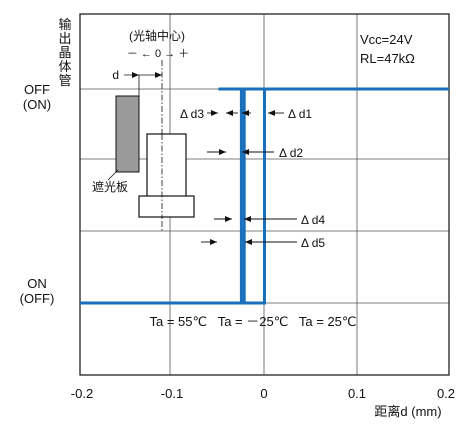 Image resolution: width=475 pixels, height=426 pixels. I want to click on delta-annotations, so click(249, 177).